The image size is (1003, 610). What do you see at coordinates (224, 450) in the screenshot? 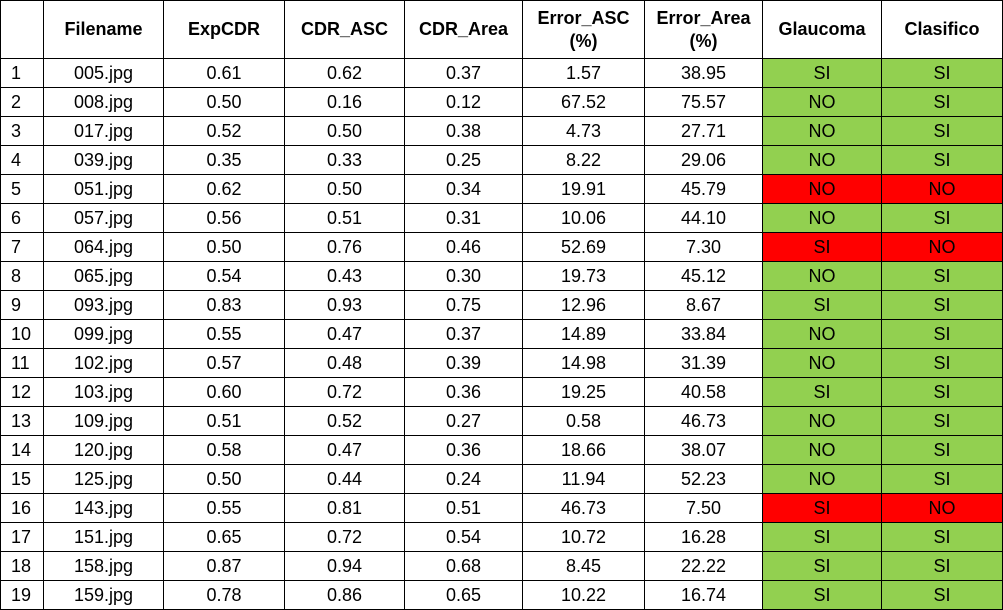
I see `expcdr-cell: 0.58` at bounding box center [224, 450].